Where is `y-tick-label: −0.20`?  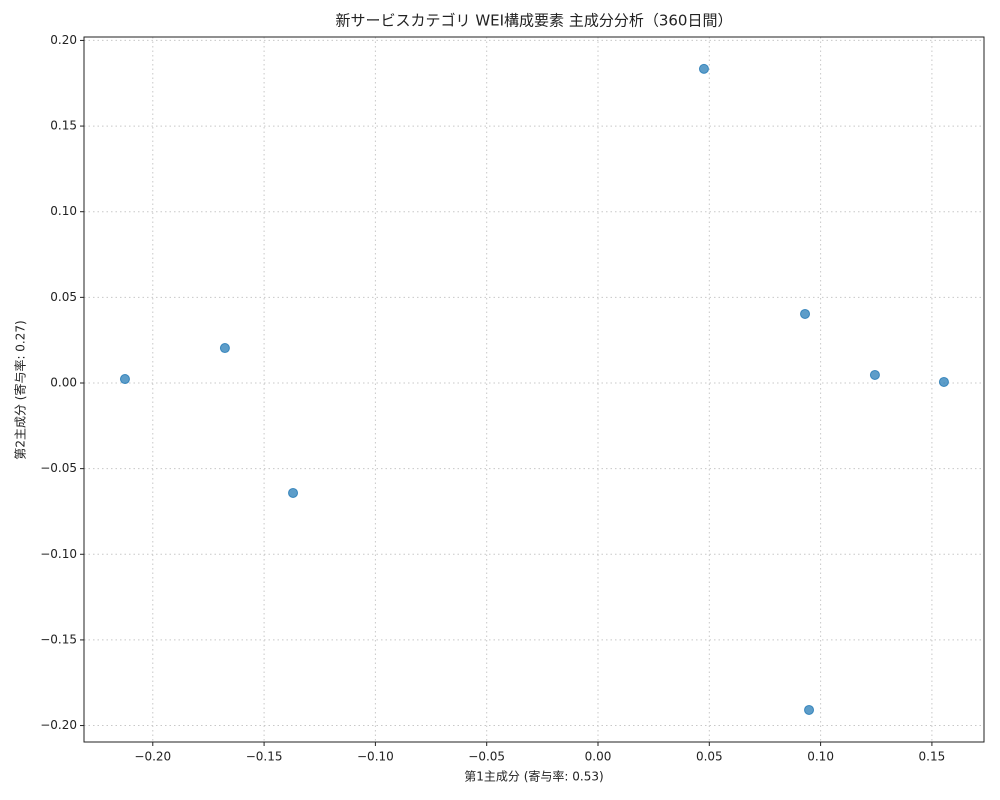 y-tick-label: −0.20 is located at coordinates (58, 725).